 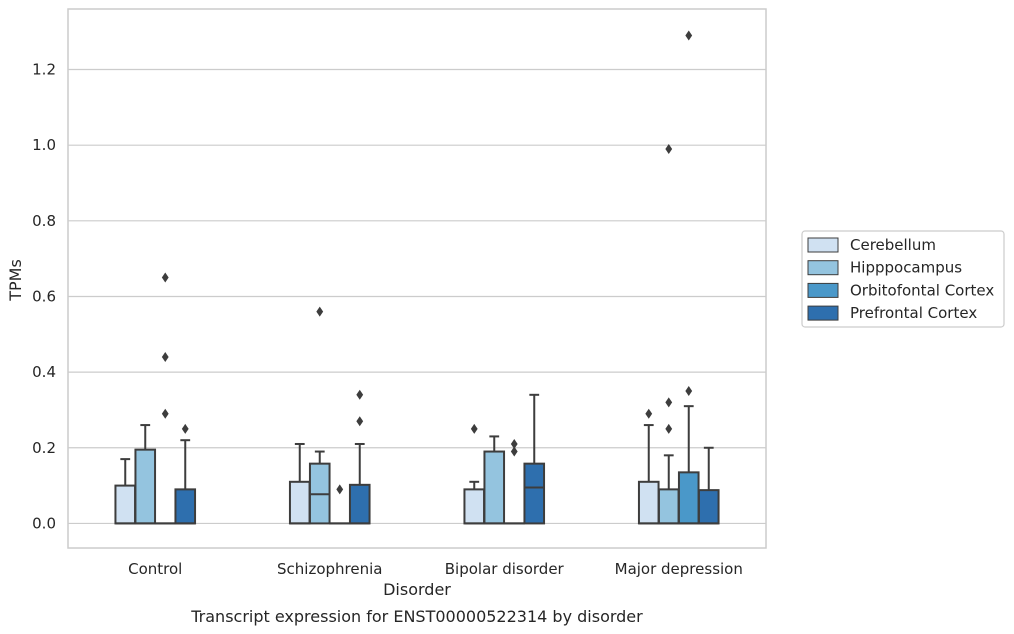 I want to click on legend-label: Orbitofontal Cortex, so click(x=922, y=290).